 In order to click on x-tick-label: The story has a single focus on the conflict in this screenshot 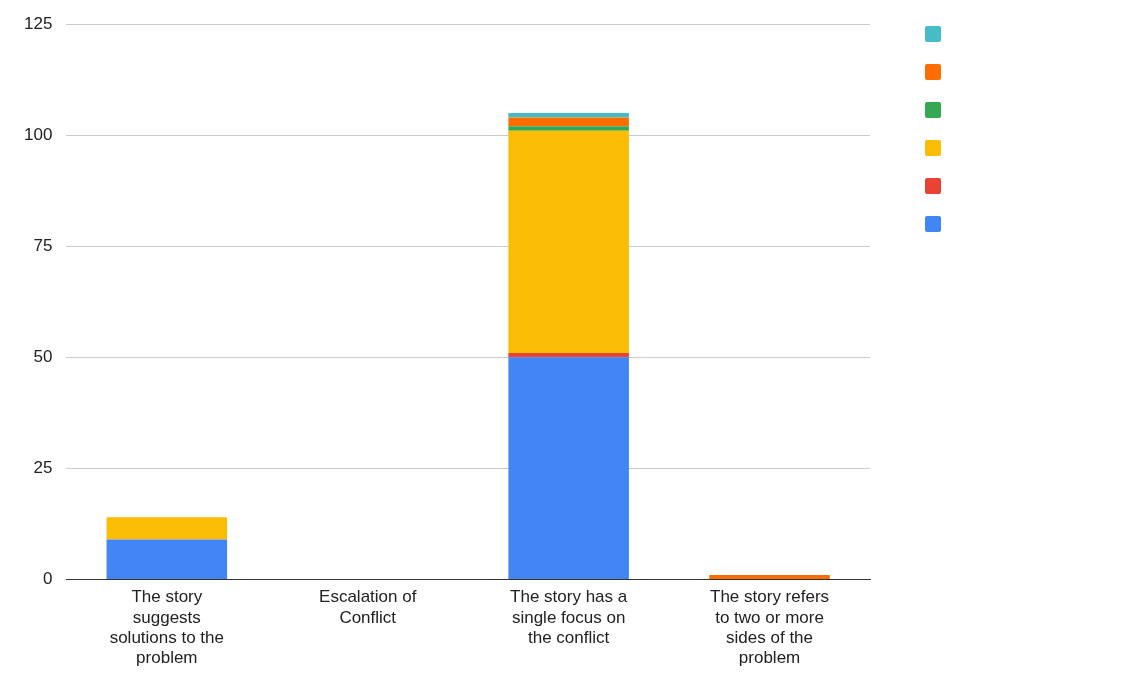, I will do `click(569, 617)`.